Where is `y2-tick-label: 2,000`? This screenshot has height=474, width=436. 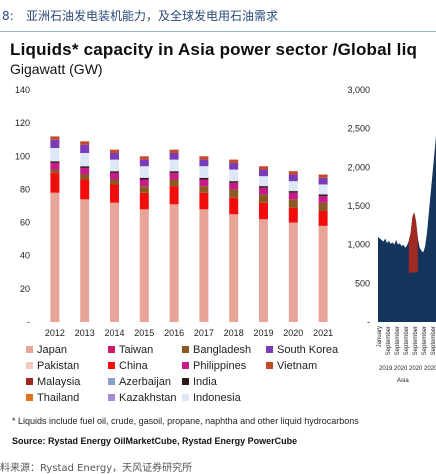 y2-tick-label: 2,000 is located at coordinates (358, 167).